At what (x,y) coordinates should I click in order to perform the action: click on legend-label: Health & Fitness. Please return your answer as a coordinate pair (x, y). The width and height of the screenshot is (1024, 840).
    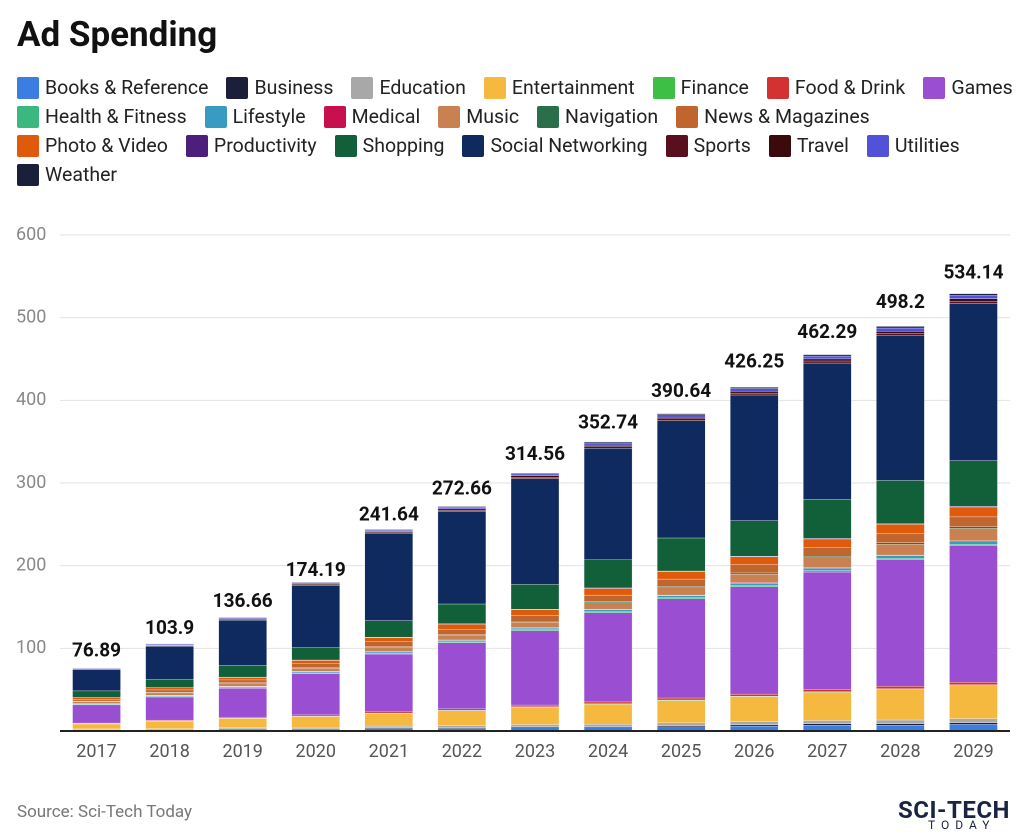
    Looking at the image, I should click on (116, 116).